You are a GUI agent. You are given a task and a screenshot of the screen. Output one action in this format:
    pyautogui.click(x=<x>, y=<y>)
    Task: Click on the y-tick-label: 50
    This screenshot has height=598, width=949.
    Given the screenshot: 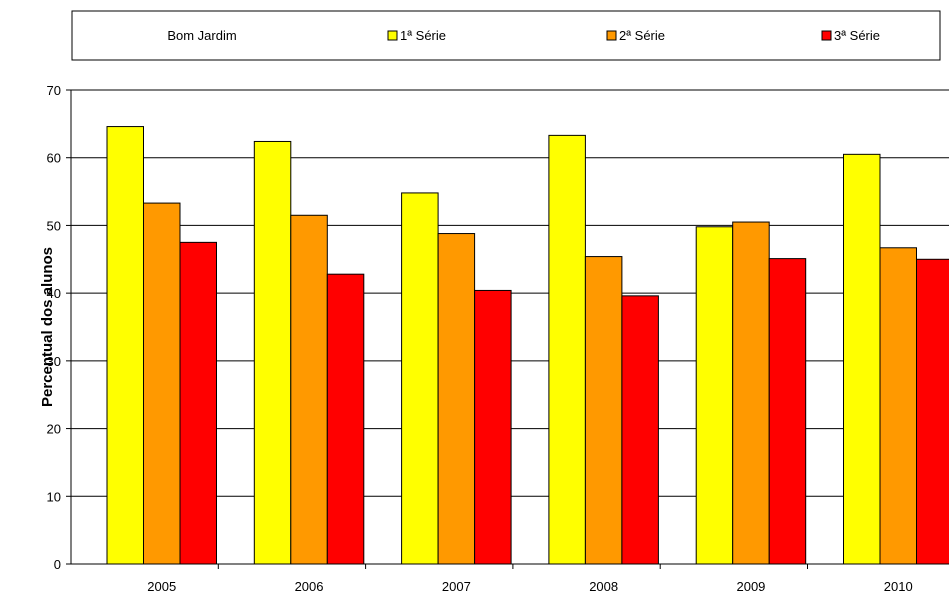 What is the action you would take?
    pyautogui.click(x=54, y=225)
    